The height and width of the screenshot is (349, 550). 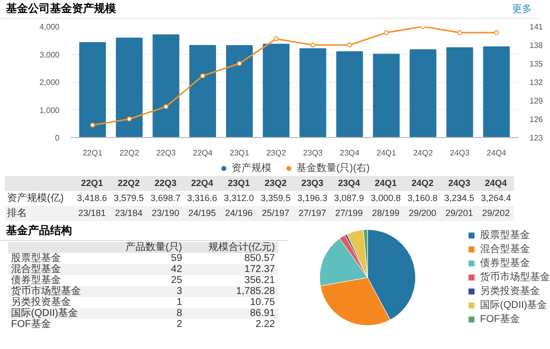 What do you see at coordinates (460, 153) in the screenshot?
I see `x-tick-label: 24Q3` at bounding box center [460, 153].